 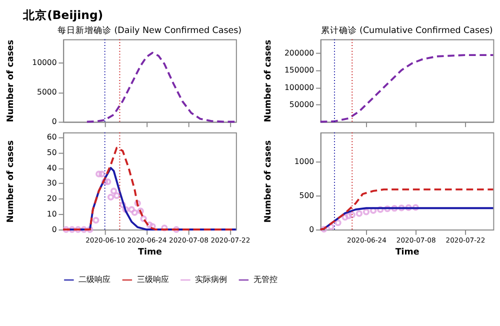 I want to click on y-tick-label: 1000, so click(x=304, y=161).